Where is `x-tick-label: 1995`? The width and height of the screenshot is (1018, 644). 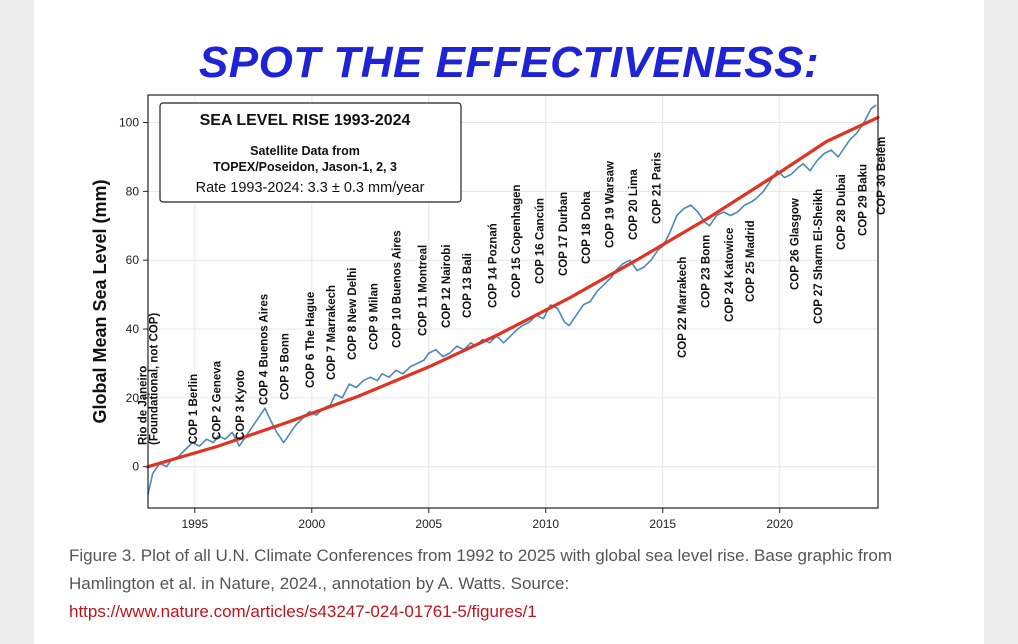 x-tick-label: 1995 is located at coordinates (194, 524).